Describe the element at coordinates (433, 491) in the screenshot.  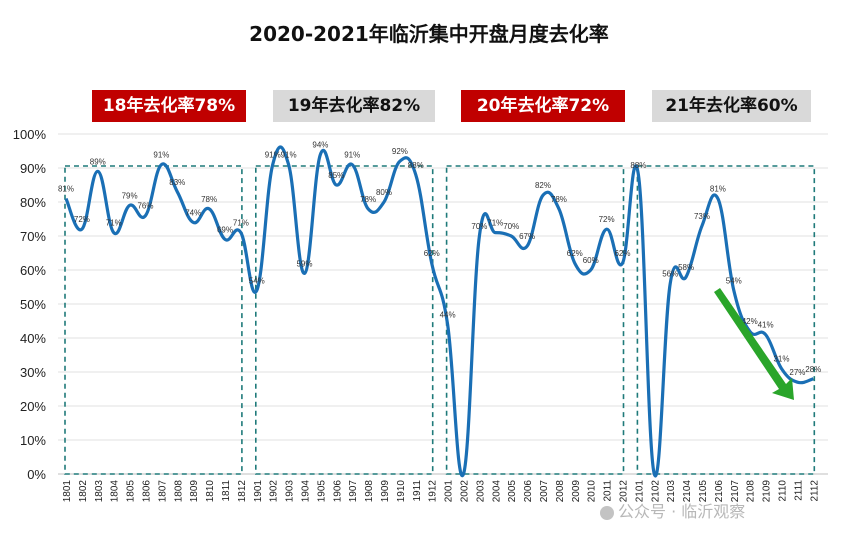
I see `x-tick-label: 1912` at that location.